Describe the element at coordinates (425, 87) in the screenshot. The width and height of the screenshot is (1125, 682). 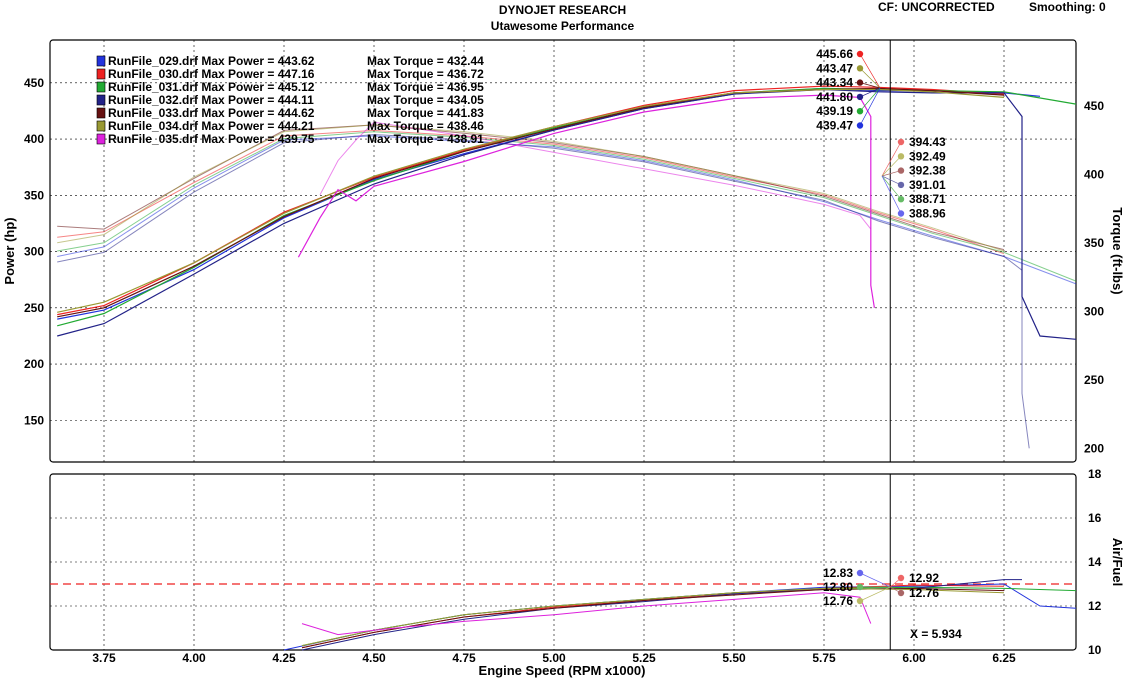
I see `legend-torque-label: Max Torque = 436.95` at that location.